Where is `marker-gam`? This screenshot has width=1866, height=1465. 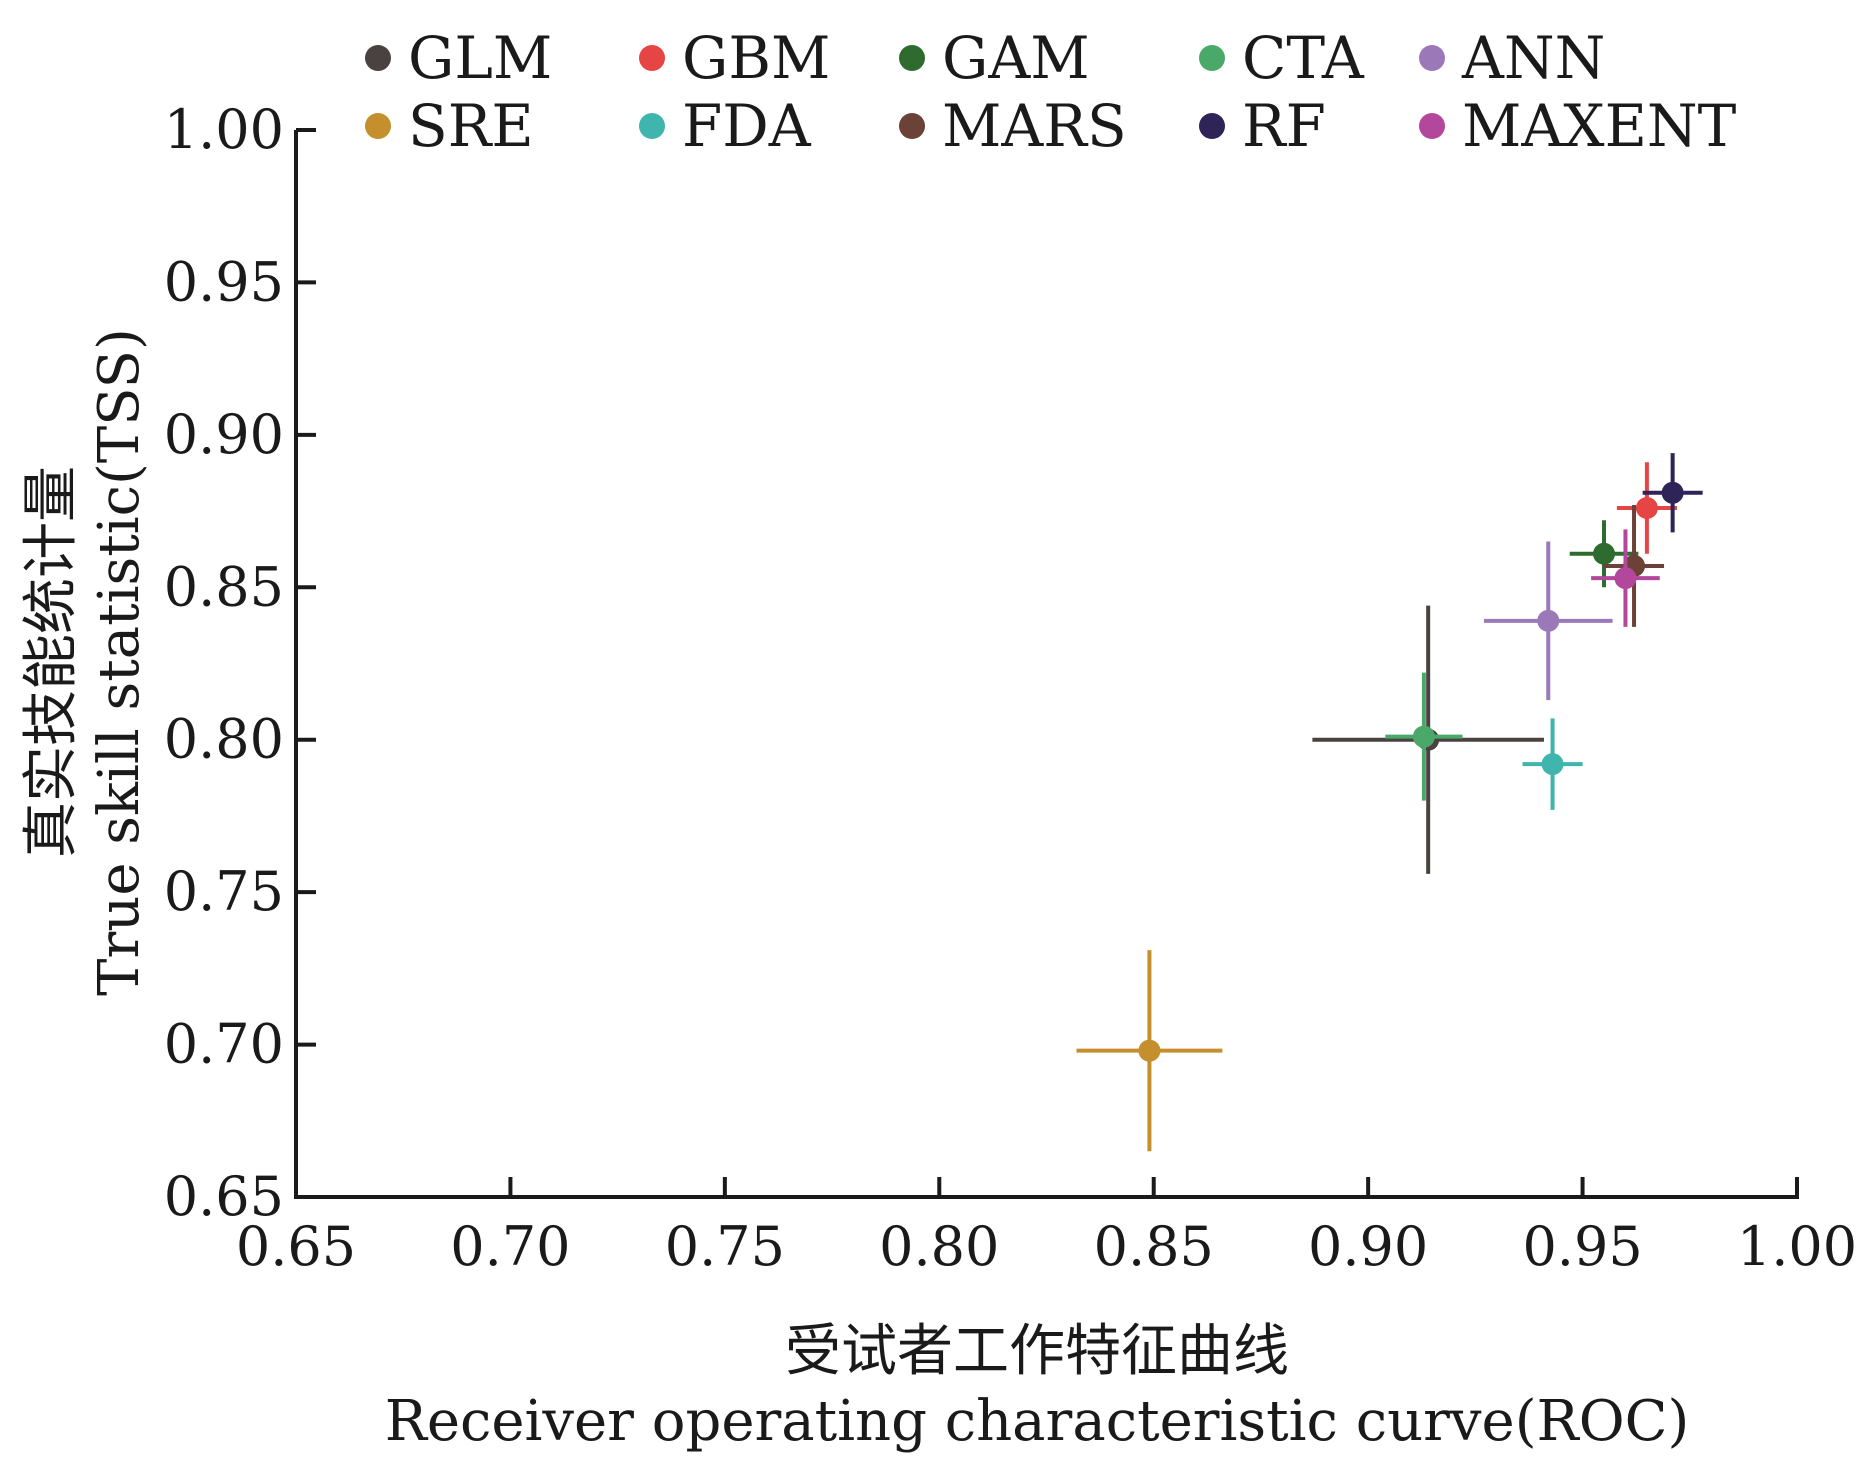 marker-gam is located at coordinates (1604, 553).